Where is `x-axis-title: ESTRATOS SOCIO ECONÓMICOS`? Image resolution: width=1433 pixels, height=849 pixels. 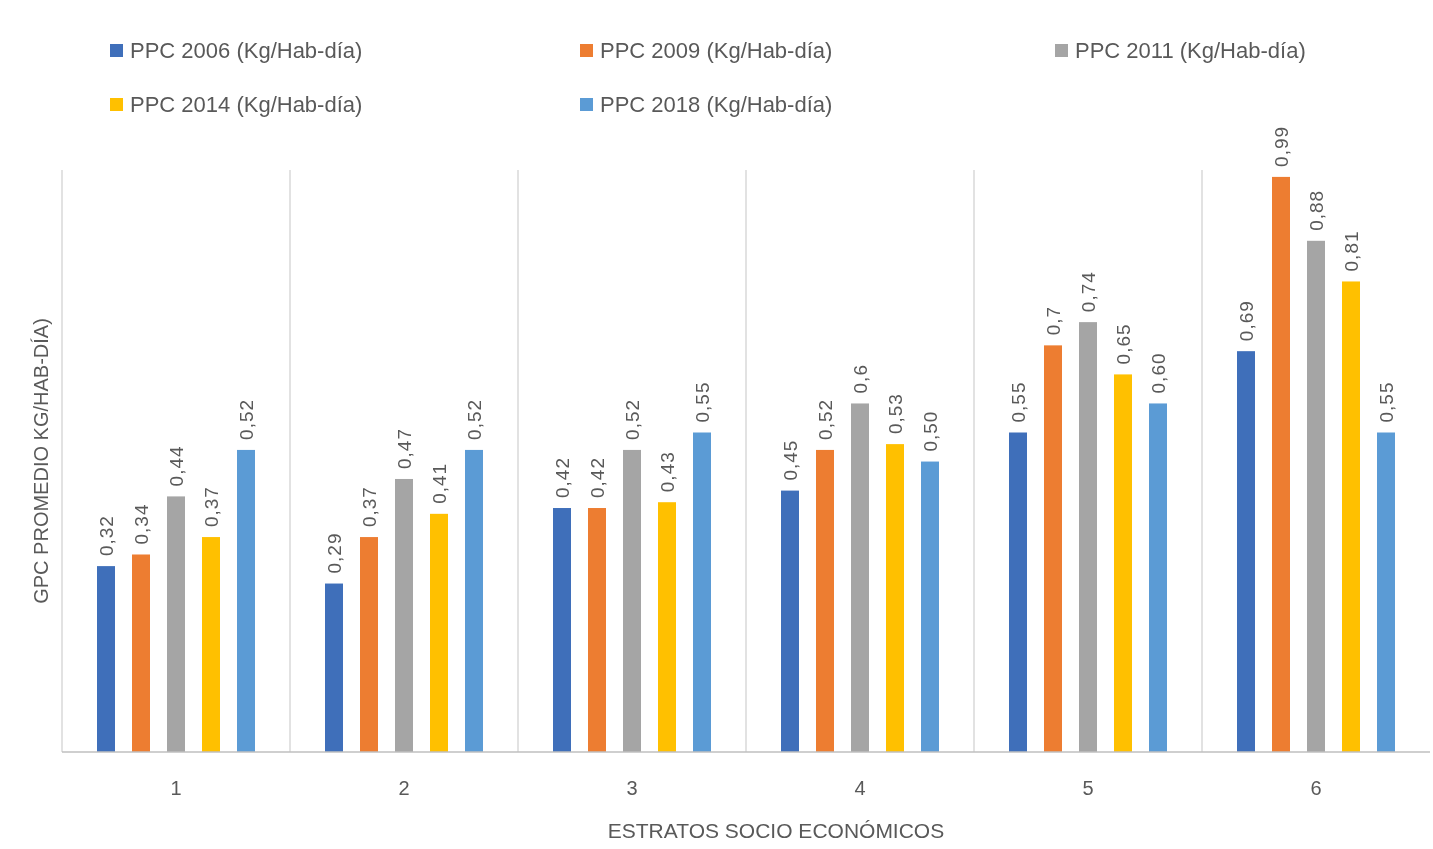
x-axis-title: ESTRATOS SOCIO ECONÓMICOS is located at coordinates (776, 830).